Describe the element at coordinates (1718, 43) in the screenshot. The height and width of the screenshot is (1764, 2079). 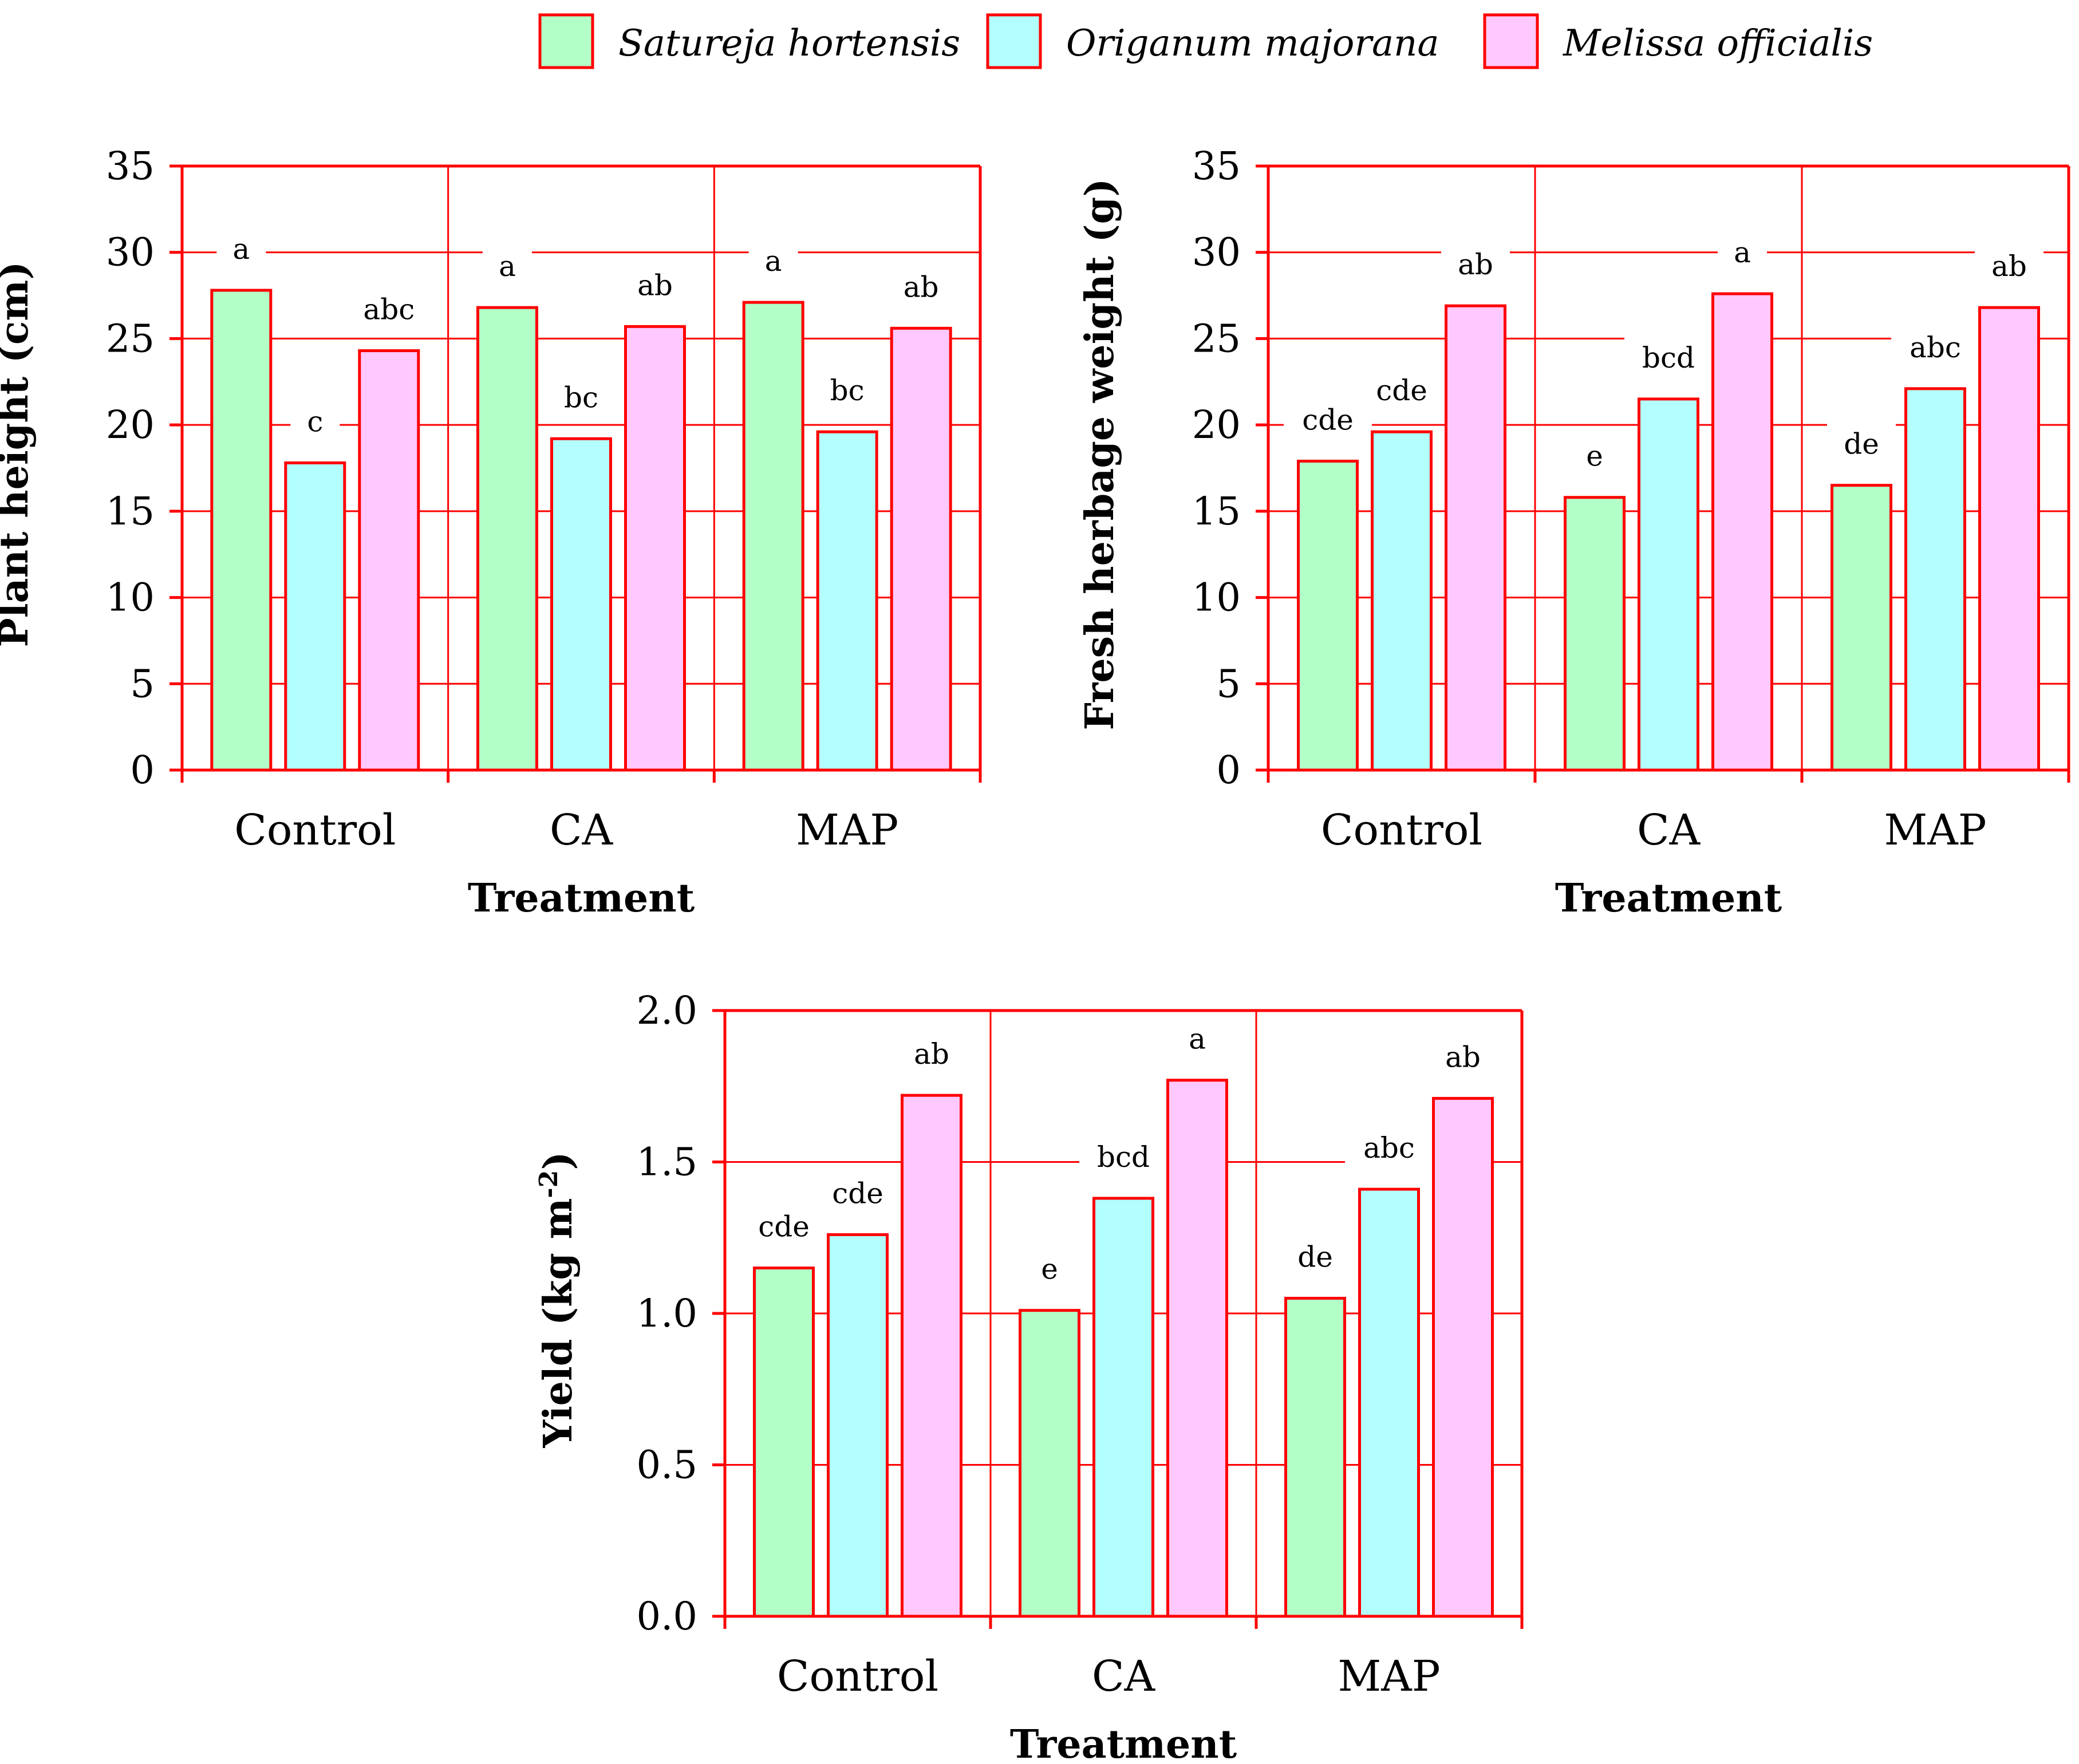
I see `legend-label-melissa: Melissa officialis` at that location.